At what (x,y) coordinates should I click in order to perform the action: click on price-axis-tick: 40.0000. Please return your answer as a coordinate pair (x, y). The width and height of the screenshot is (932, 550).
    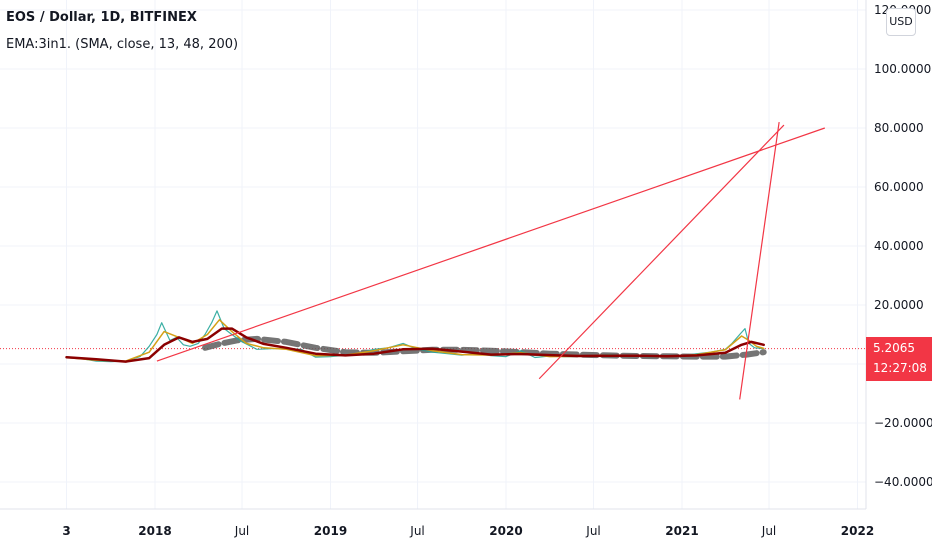
    Looking at the image, I should click on (899, 246).